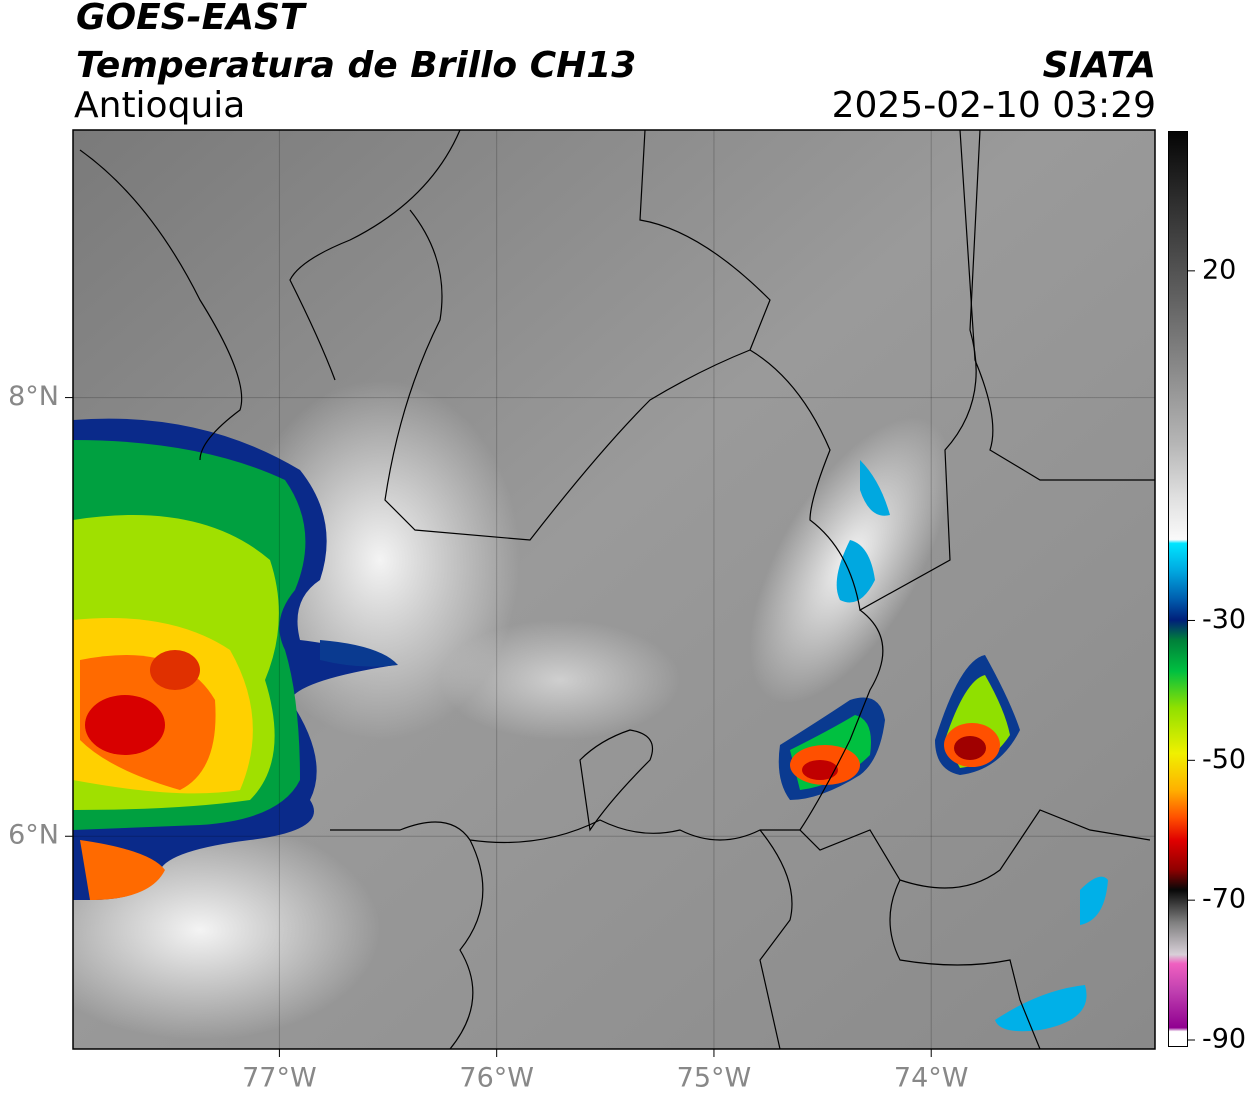 The height and width of the screenshot is (1099, 1252). I want to click on x-tick-label: 77°W, so click(279, 1078).